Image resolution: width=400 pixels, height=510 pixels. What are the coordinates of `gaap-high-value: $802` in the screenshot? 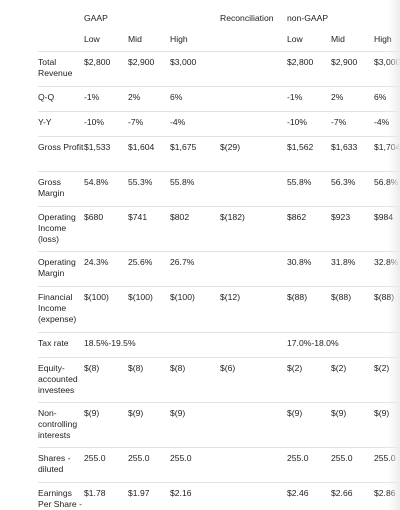 It's located at (195, 229).